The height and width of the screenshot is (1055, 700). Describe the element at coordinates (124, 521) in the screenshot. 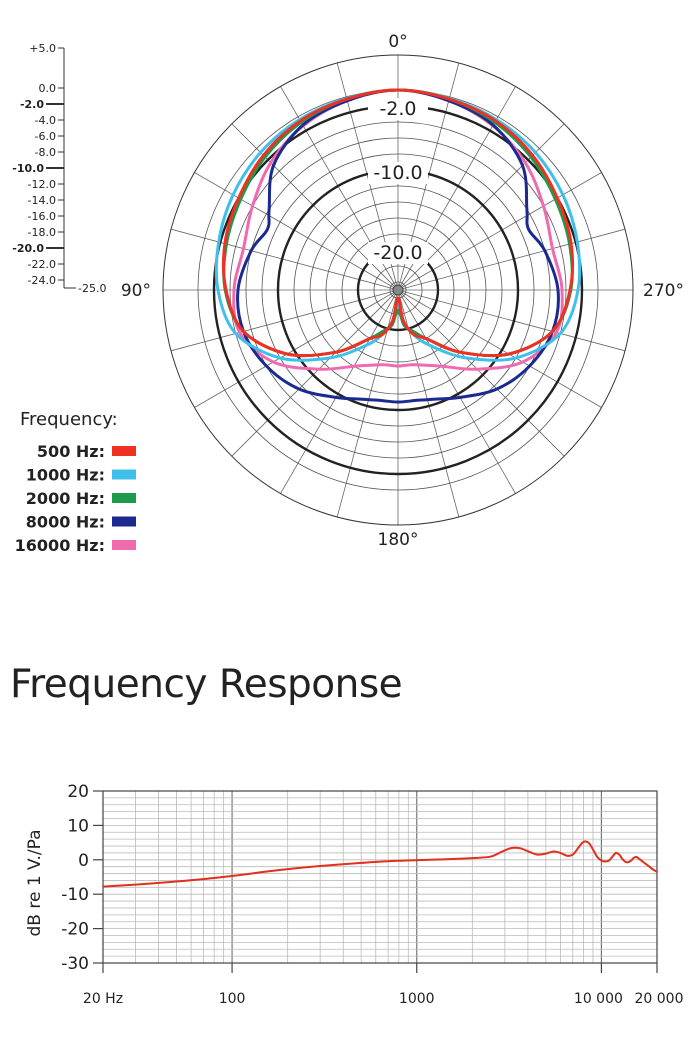

I see `polar-legend-swatch-8000-hz` at that location.